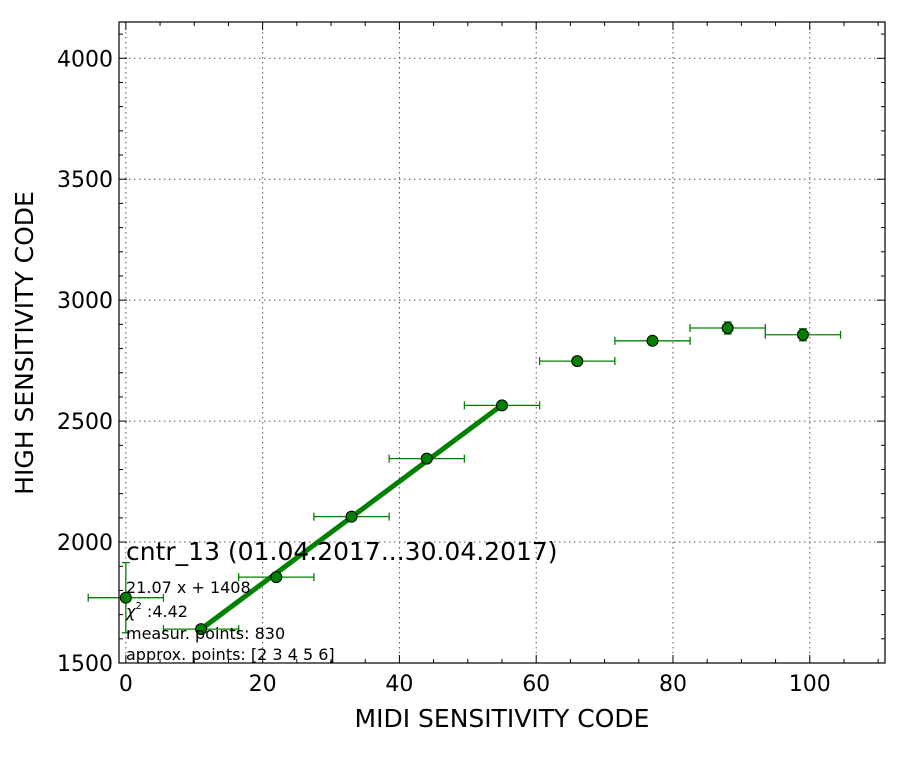 This screenshot has width=912, height=762. What do you see at coordinates (399, 684) in the screenshot?
I see `x-tick-label: 40` at bounding box center [399, 684].